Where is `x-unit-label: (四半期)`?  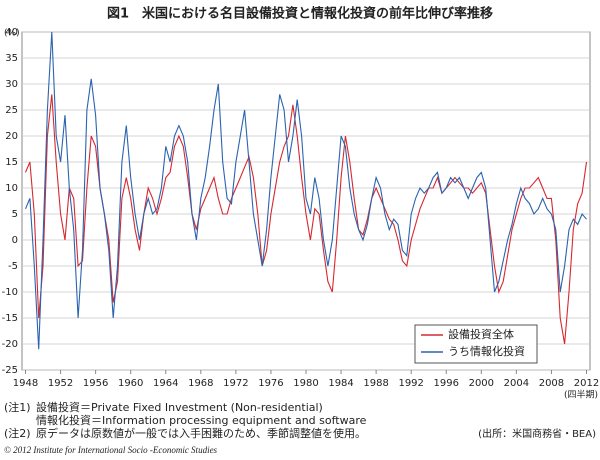
x-unit-label: (四半期) is located at coordinates (581, 395).